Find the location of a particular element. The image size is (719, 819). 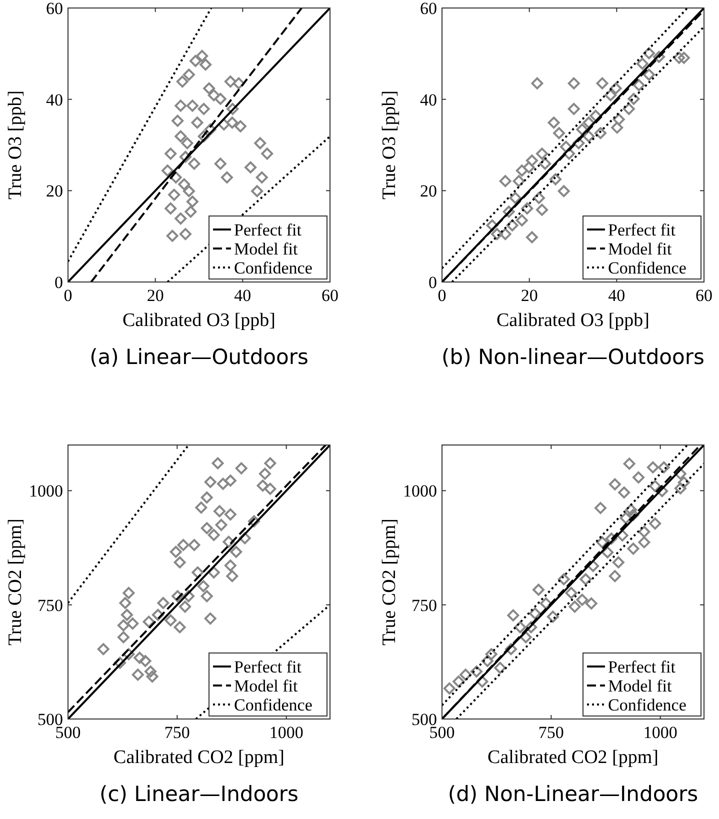

x-tick-label: 20 is located at coordinates (529, 295).